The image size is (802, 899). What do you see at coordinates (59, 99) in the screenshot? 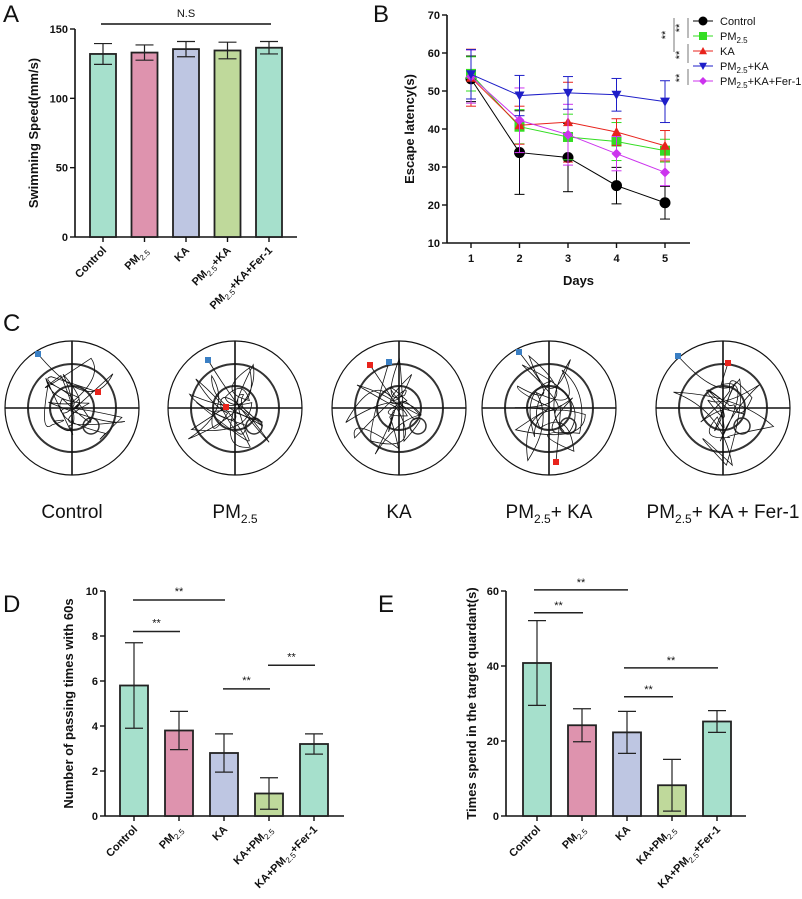
I see `y-tick-label: 100` at bounding box center [59, 99].